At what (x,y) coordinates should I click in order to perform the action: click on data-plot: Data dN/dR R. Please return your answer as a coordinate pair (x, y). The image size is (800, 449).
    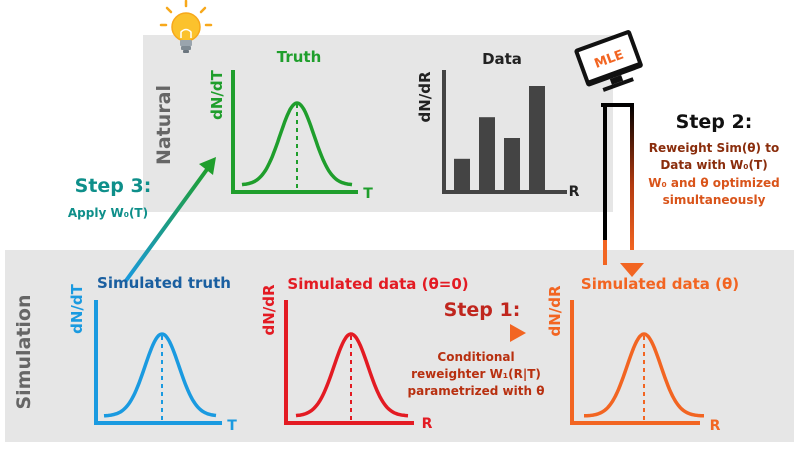
    Looking at the image, I should click on (498, 125).